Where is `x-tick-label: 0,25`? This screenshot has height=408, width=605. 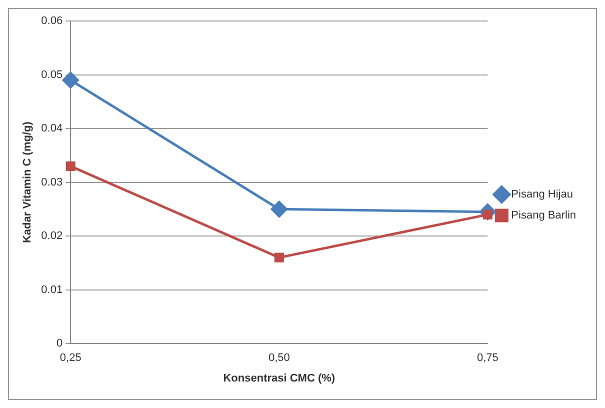 x-tick-label: 0,25 is located at coordinates (71, 358).